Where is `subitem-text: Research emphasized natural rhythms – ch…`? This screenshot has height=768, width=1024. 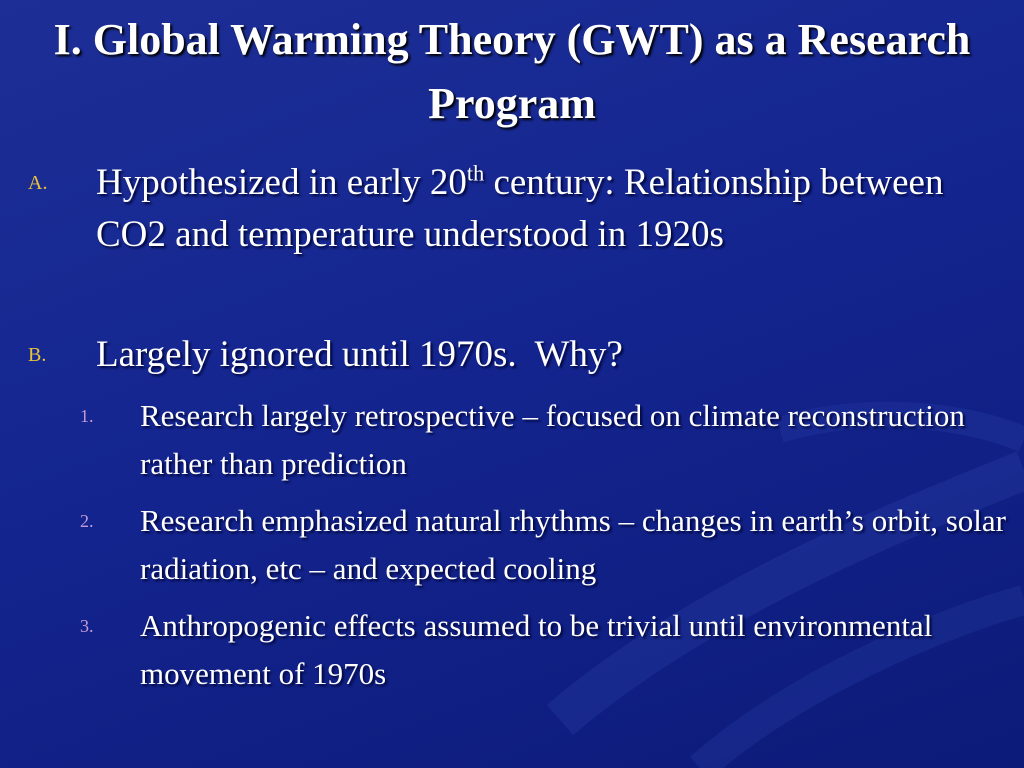
subitem-text: Research emphasized natural rhythms – ch… is located at coordinates (577, 544).